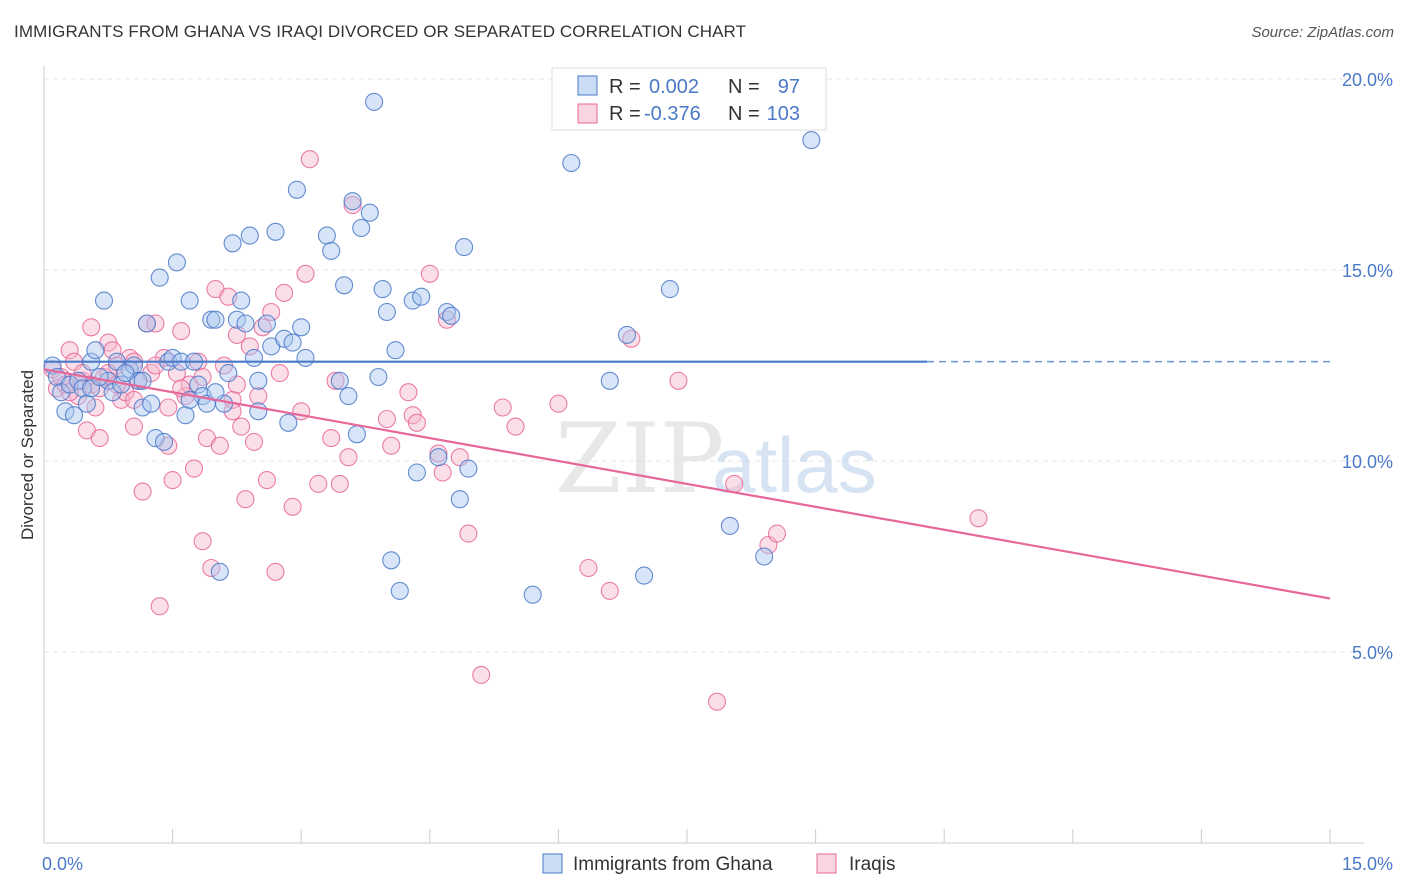 This screenshot has height=892, width=1406. I want to click on bottom-legend-swatch-ghana, so click(552, 863).